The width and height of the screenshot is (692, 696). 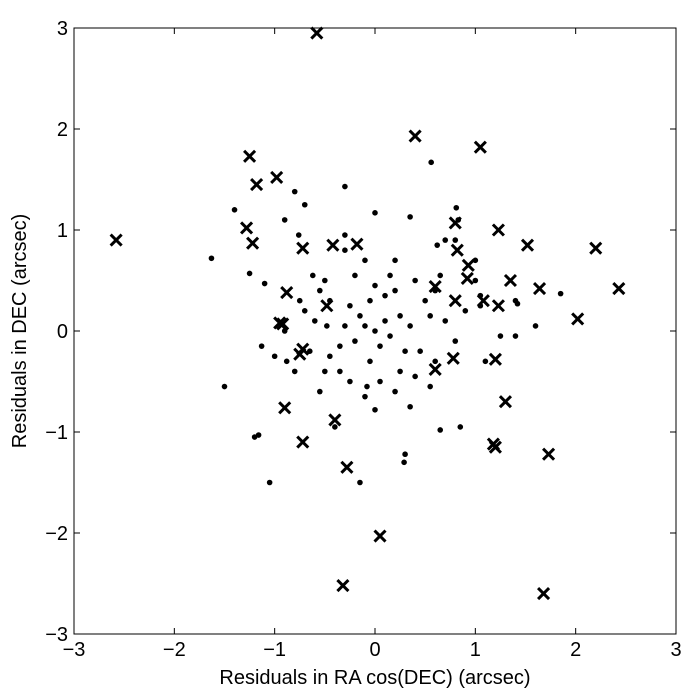 I want to click on x-tick-label: 2, so click(x=575, y=650).